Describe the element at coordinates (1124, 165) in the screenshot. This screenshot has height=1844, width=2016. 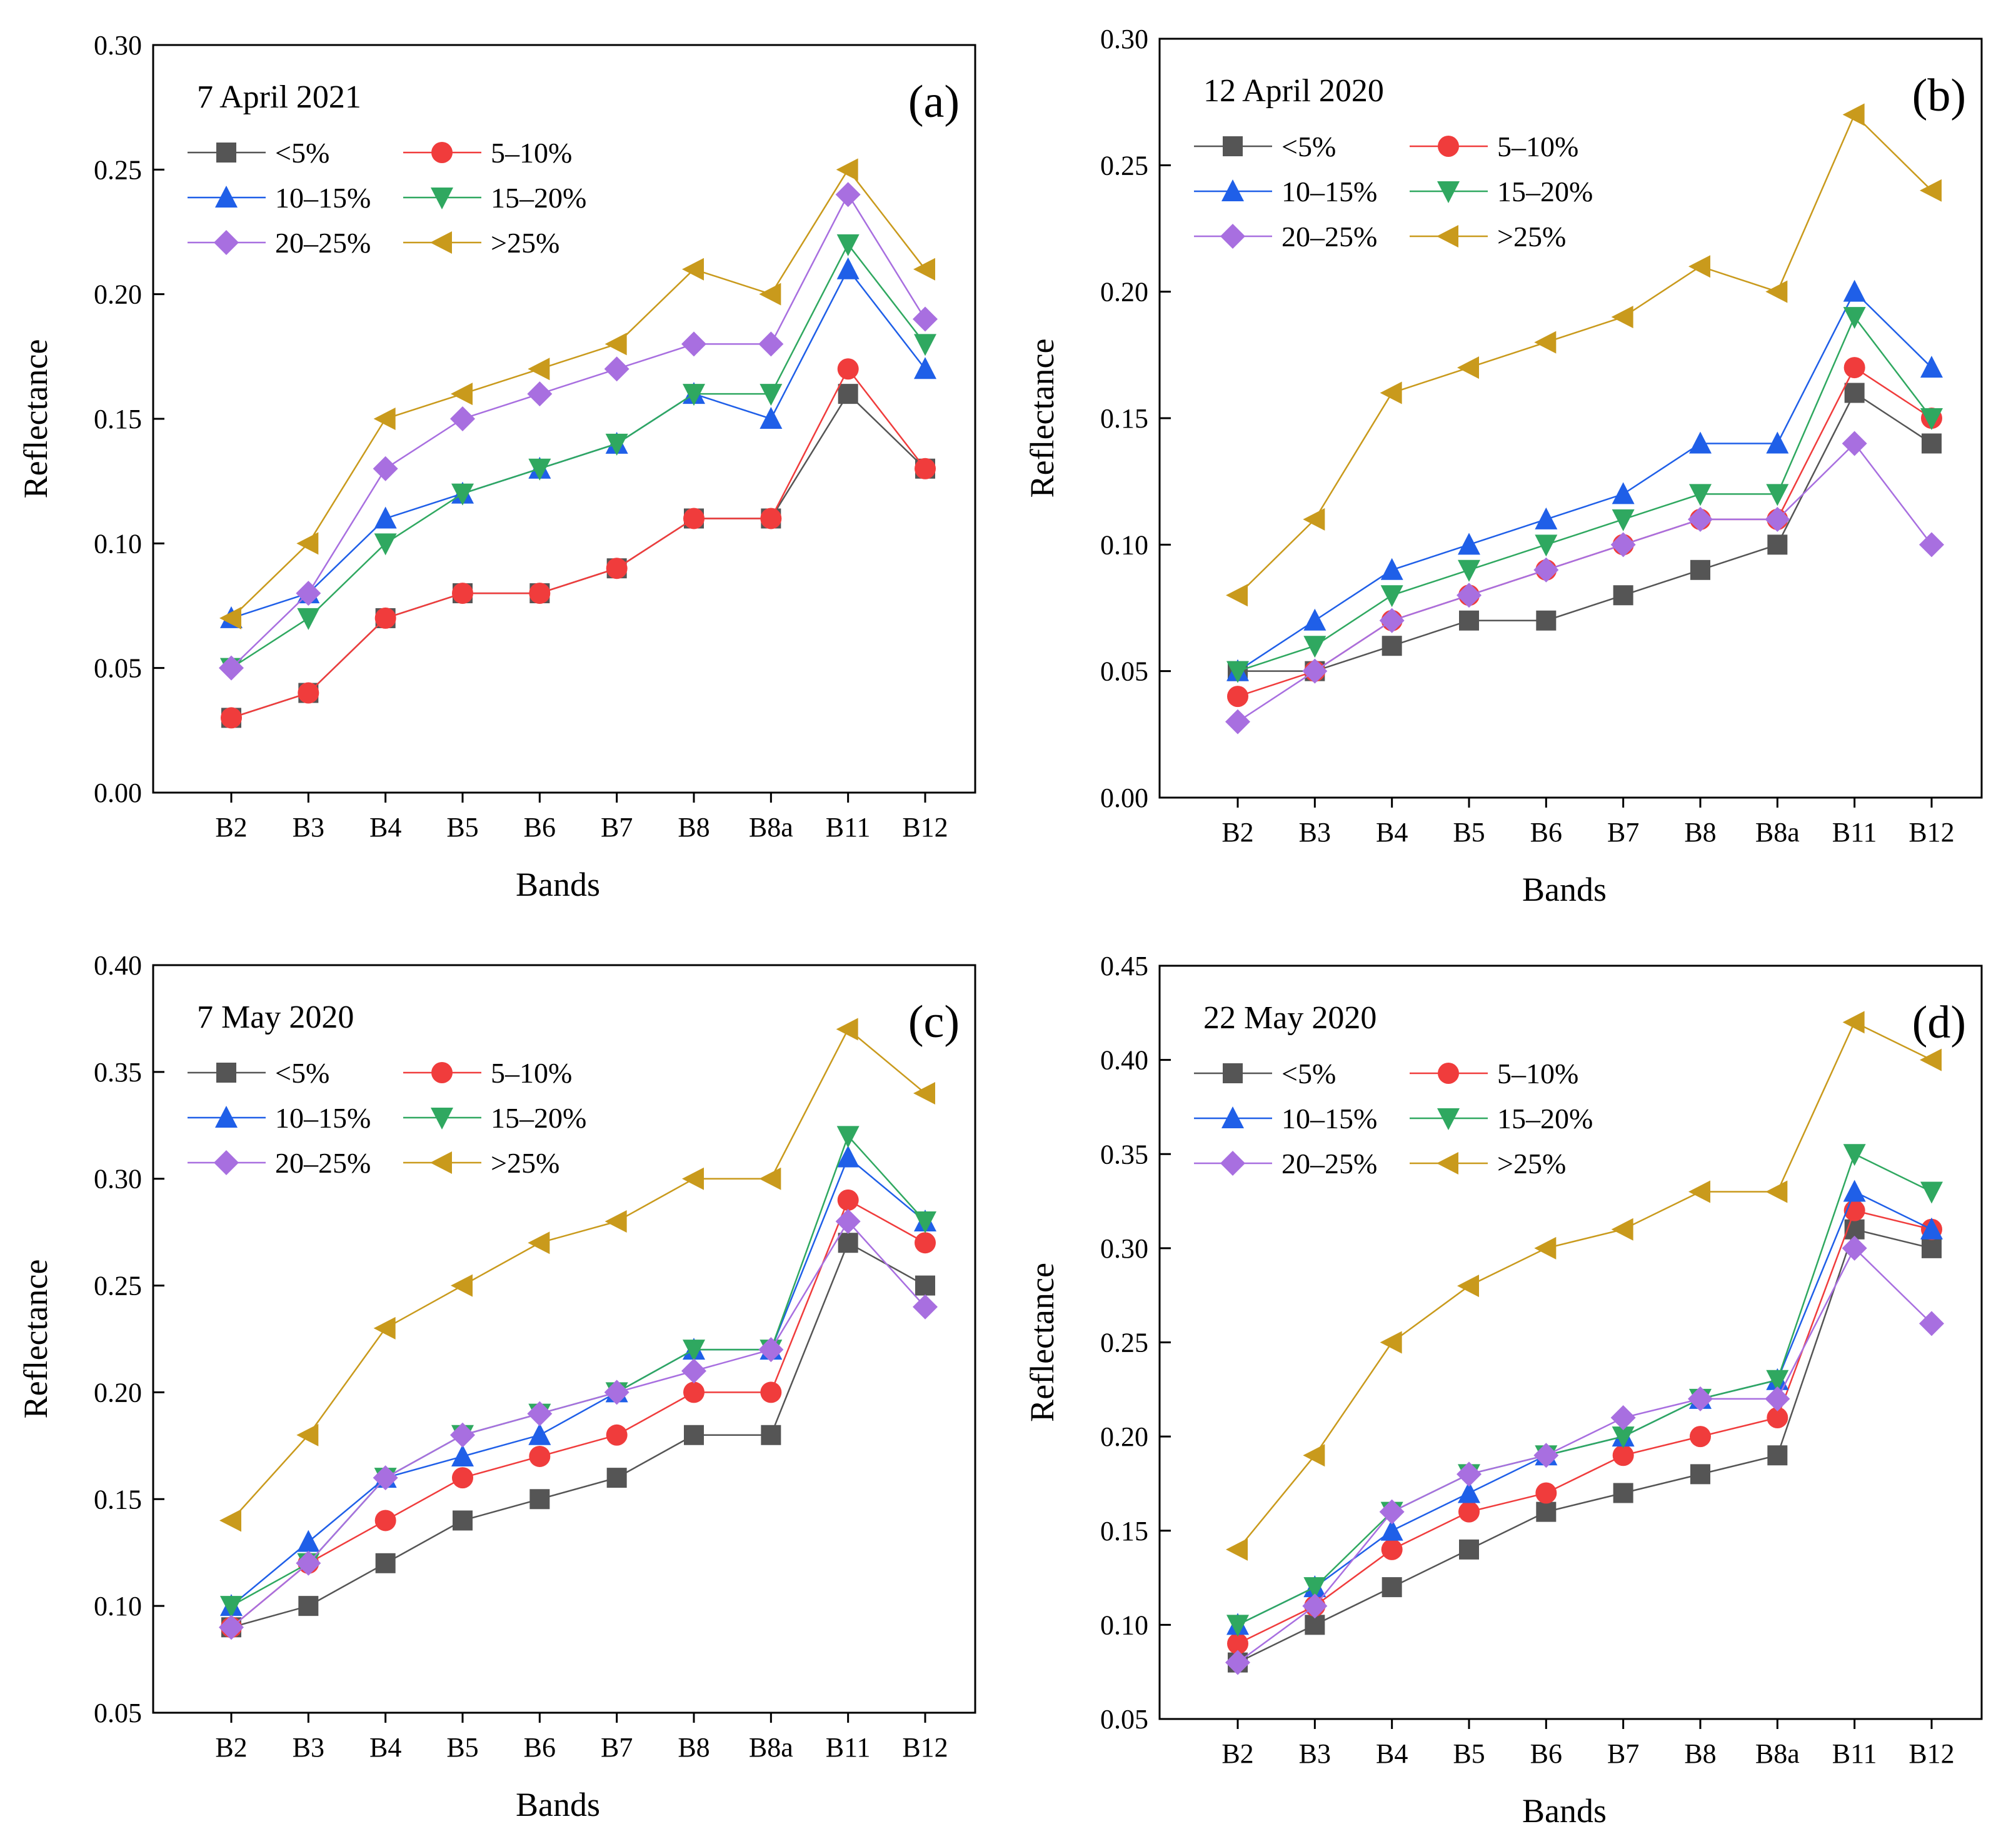
I see `y-tick-label: 0.25` at that location.